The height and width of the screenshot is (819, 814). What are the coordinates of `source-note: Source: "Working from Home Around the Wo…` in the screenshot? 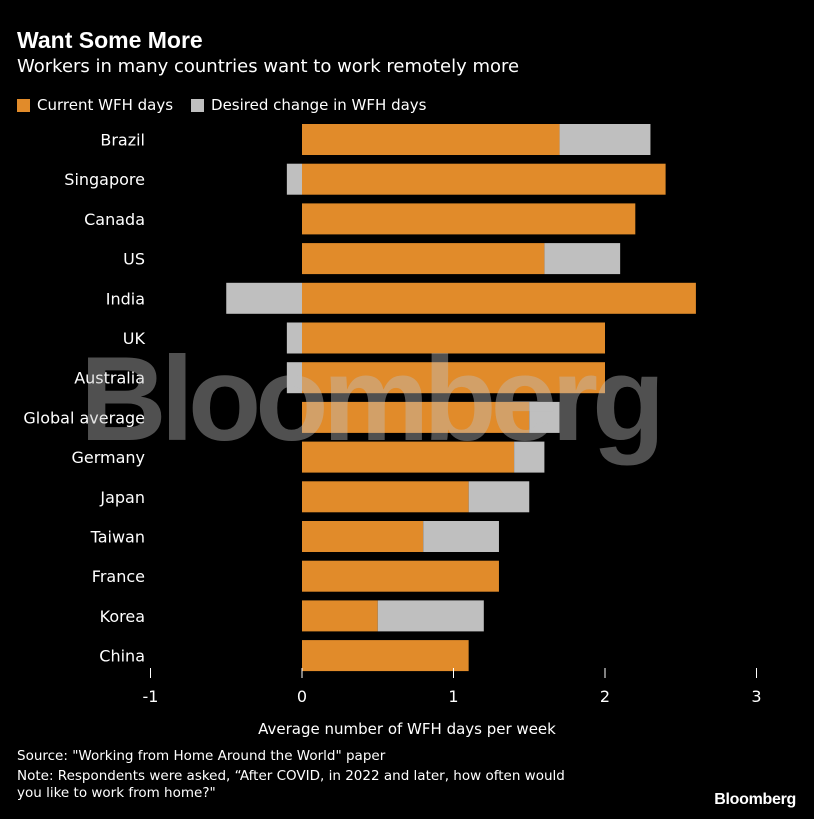 It's located at (201, 756).